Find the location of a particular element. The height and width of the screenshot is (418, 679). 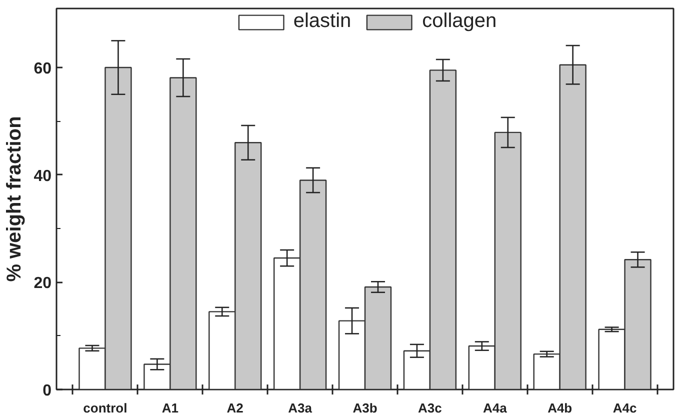

x-tick-label: A3a is located at coordinates (300, 408).